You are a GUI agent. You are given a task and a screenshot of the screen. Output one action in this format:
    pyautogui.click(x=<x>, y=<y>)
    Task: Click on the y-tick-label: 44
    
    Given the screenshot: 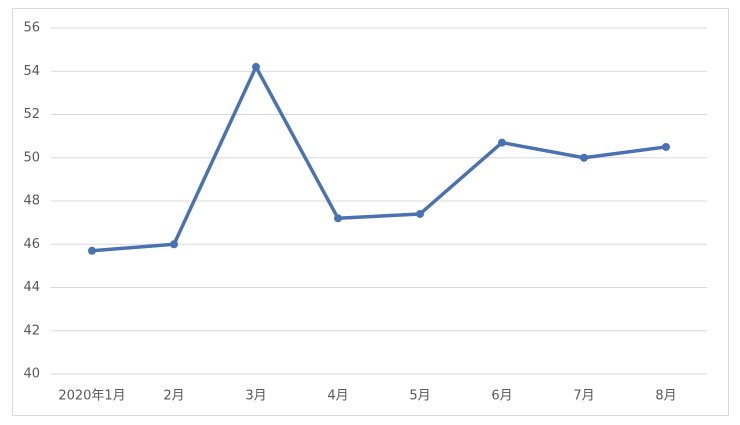 What is the action you would take?
    pyautogui.click(x=31, y=287)
    